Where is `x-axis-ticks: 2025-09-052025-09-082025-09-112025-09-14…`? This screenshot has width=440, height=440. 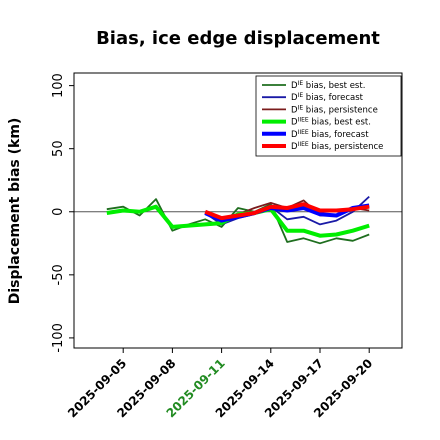
x-axis-ticks: 2025-09-052025-09-082025-09-112025-09-14… is located at coordinates (220, 384).